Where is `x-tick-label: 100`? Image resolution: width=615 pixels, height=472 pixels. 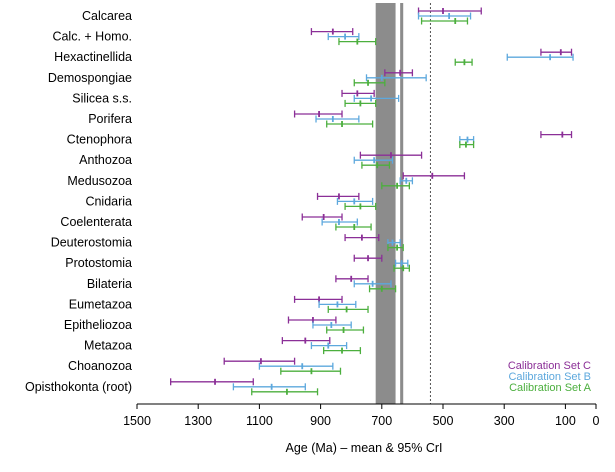 x-tick-label: 100 is located at coordinates (565, 421).